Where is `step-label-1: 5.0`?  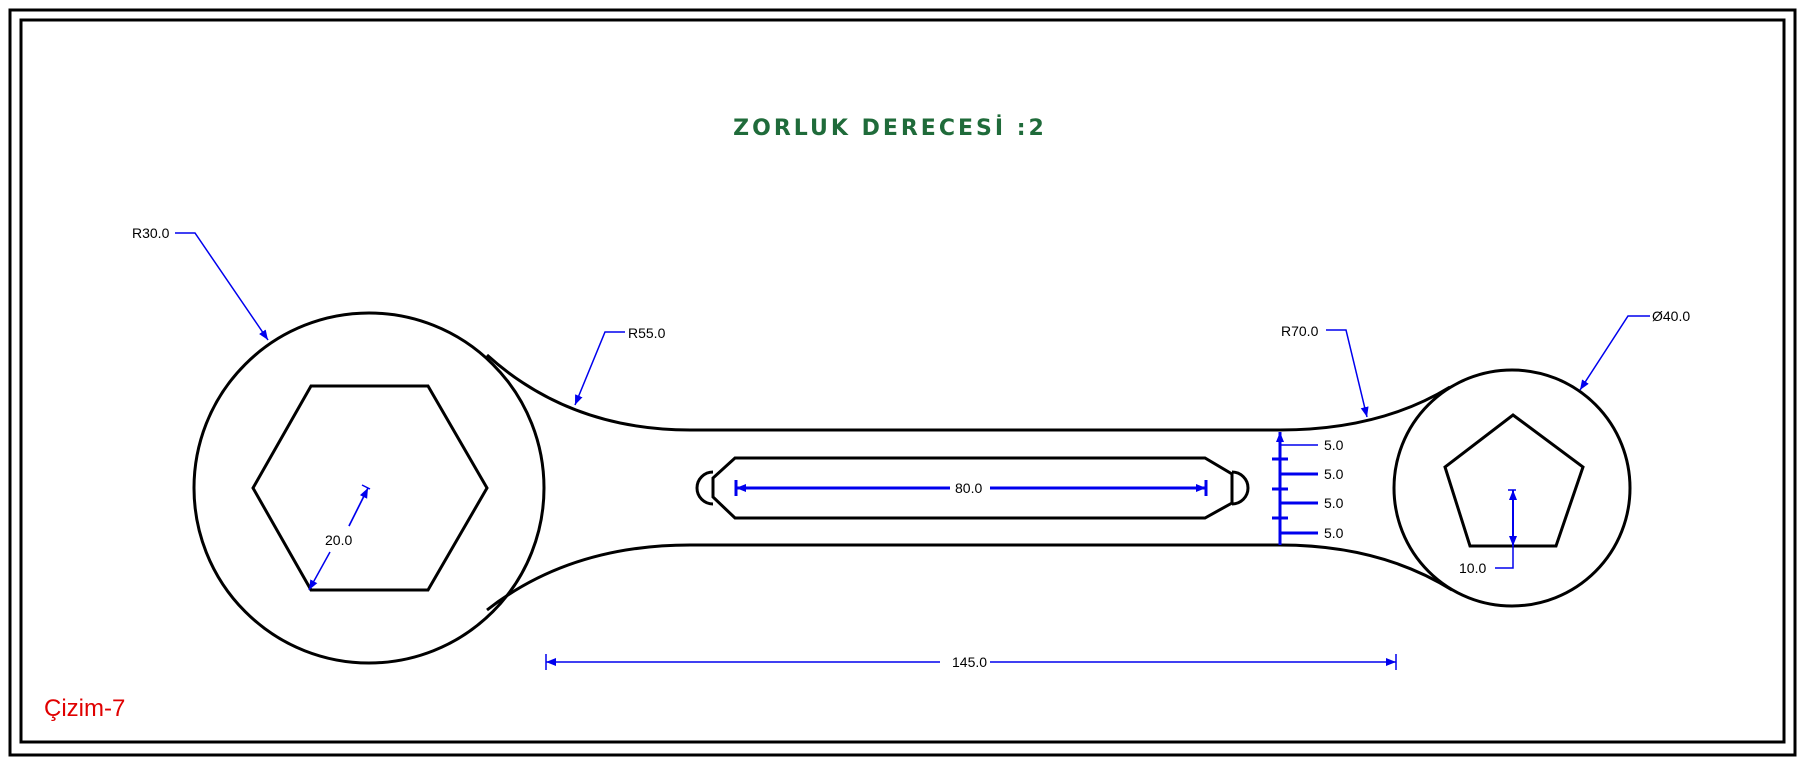
step-label-1: 5.0 is located at coordinates (1334, 445).